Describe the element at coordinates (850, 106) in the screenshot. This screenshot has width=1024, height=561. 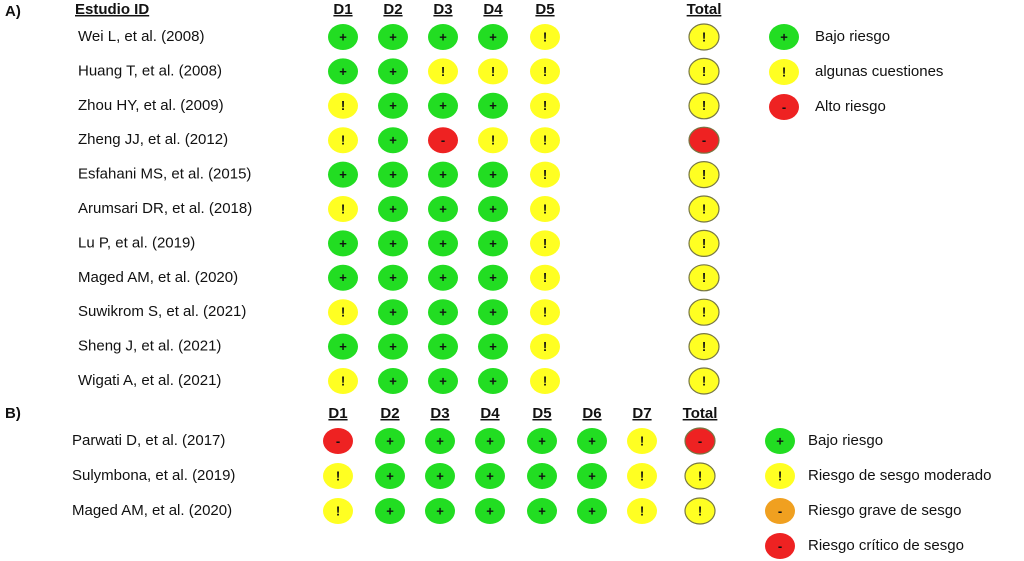
I see `legend-label: Alto riesgo` at that location.